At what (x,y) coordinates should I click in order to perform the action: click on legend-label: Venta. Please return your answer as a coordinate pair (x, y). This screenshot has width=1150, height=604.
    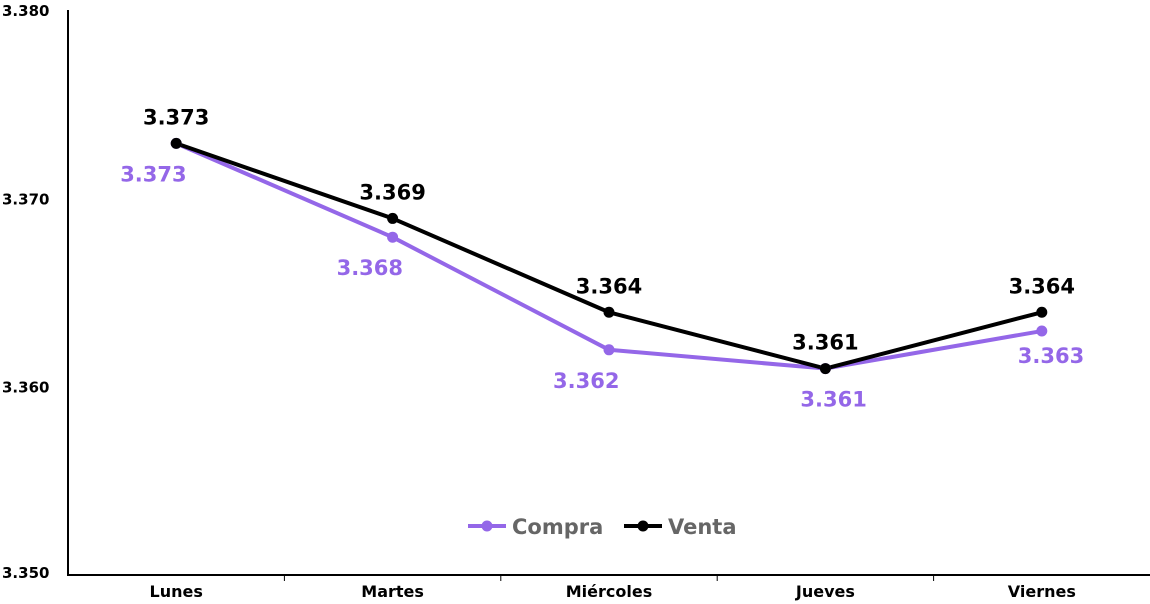
    Looking at the image, I should click on (702, 527).